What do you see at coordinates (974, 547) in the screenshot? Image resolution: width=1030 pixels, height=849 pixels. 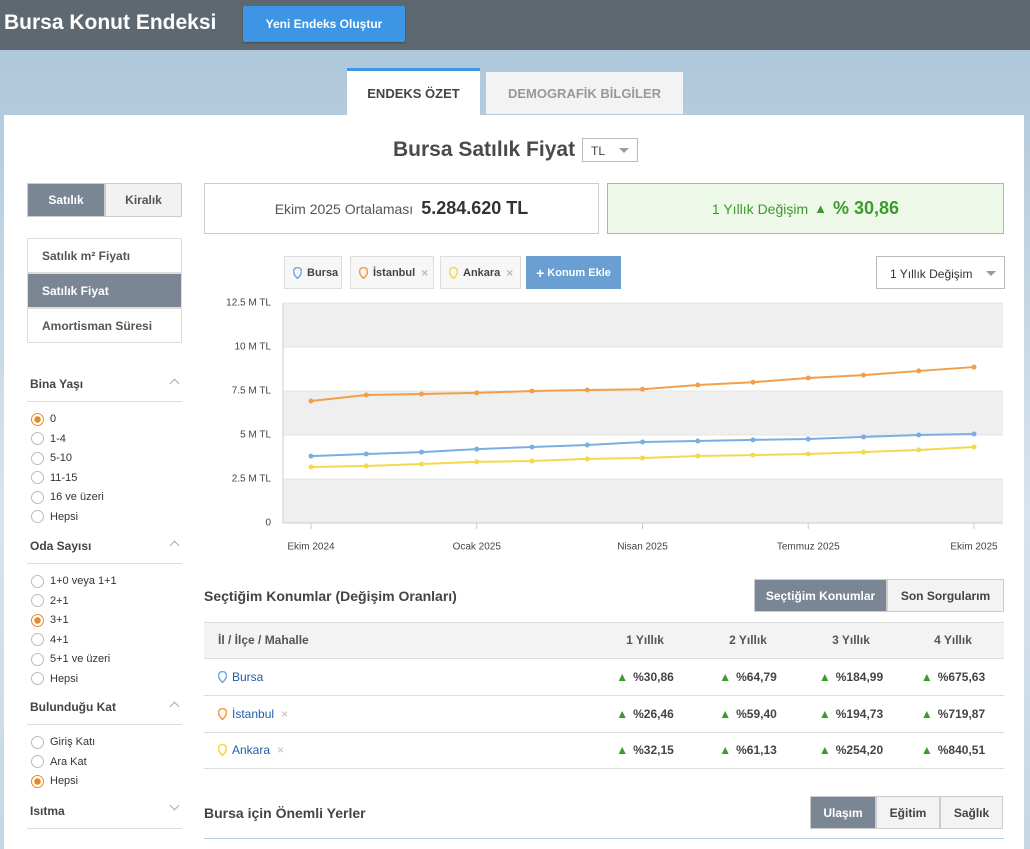 I see `x-tick-label: Ekim 2025` at bounding box center [974, 547].